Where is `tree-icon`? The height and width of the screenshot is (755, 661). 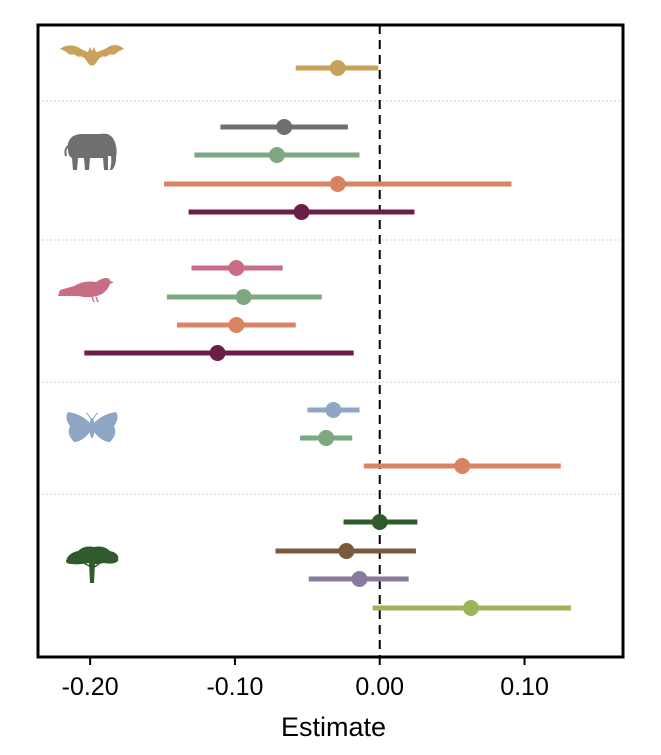 tree-icon is located at coordinates (92, 564).